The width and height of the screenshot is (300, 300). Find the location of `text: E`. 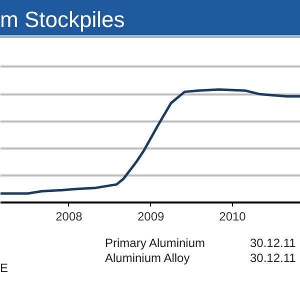

text: E is located at coordinates (4, 268).